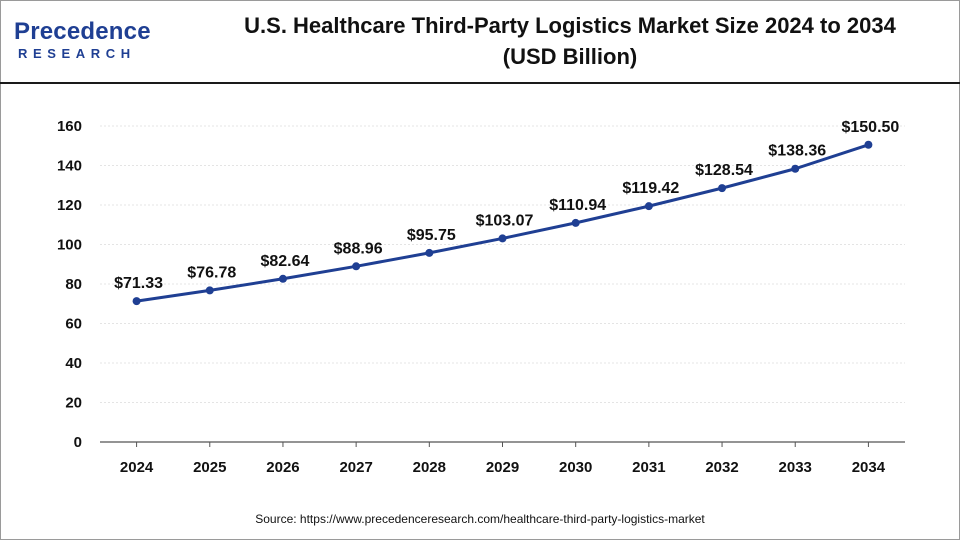 The width and height of the screenshot is (960, 540). What do you see at coordinates (570, 56) in the screenshot?
I see `chart-title-line-2: (USD Billion)` at bounding box center [570, 56].